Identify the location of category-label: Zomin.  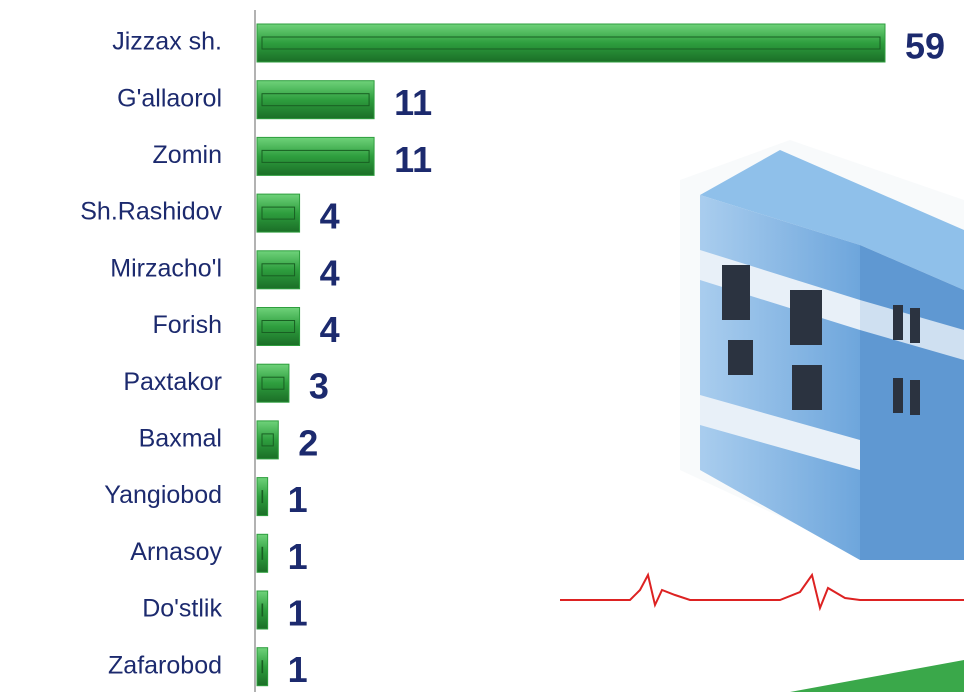
(187, 155).